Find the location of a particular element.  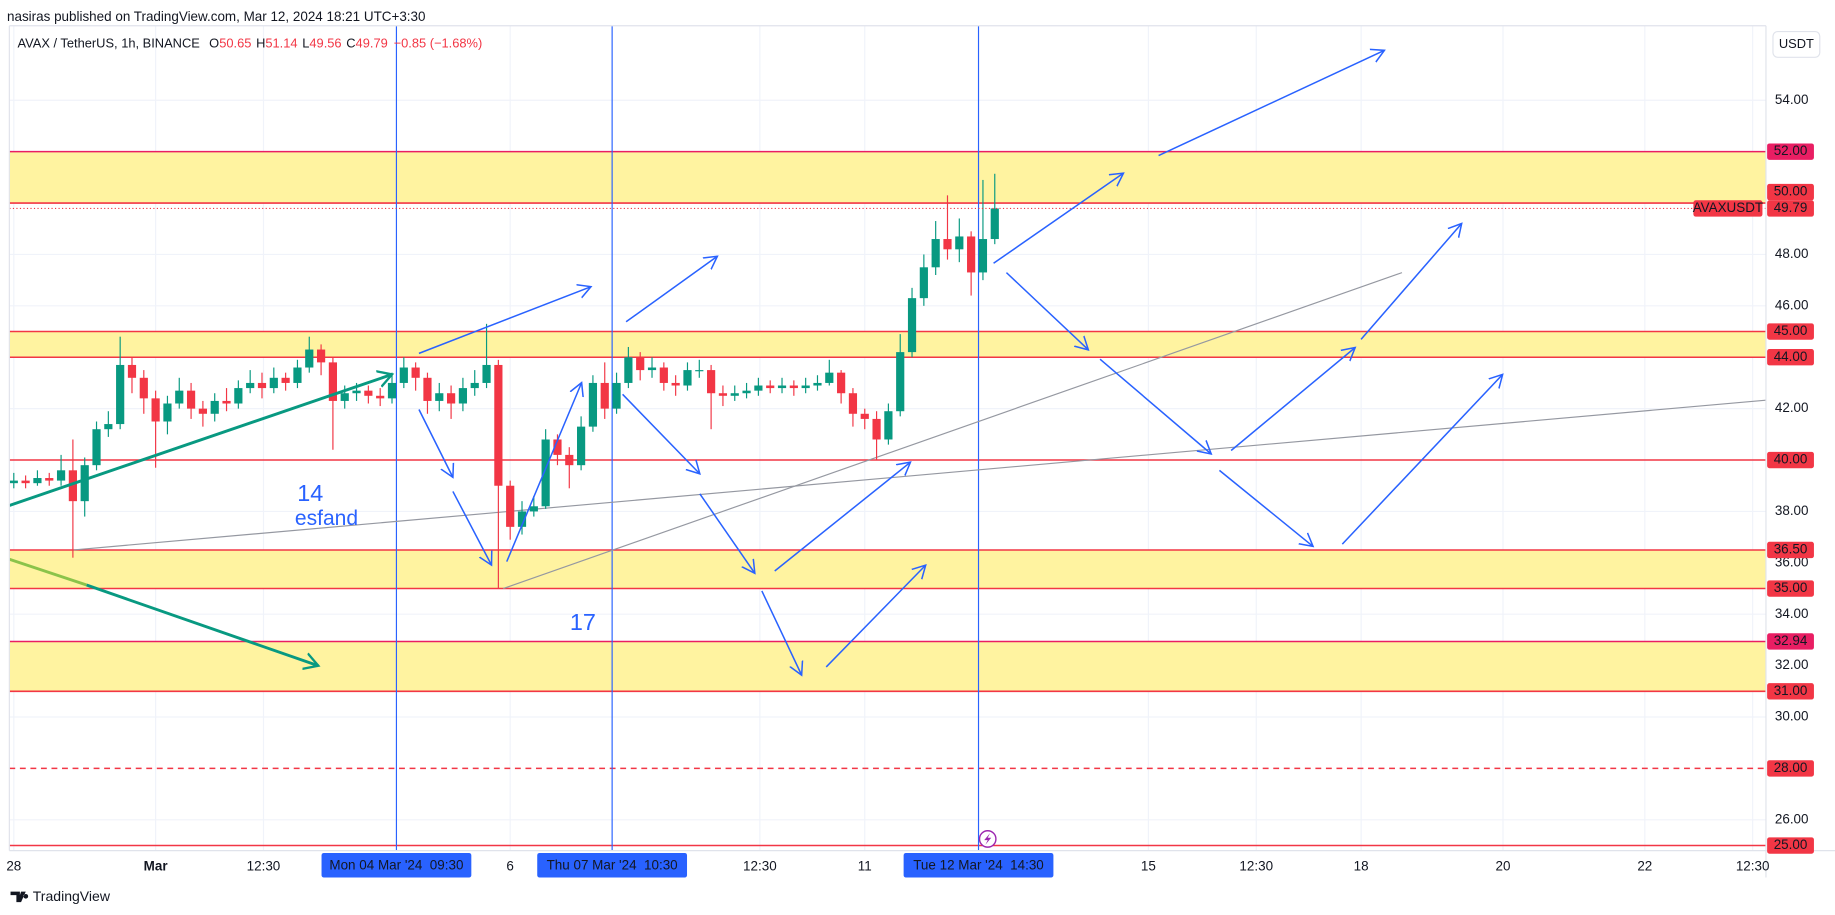

last-price-name-bg is located at coordinates (1728, 208).